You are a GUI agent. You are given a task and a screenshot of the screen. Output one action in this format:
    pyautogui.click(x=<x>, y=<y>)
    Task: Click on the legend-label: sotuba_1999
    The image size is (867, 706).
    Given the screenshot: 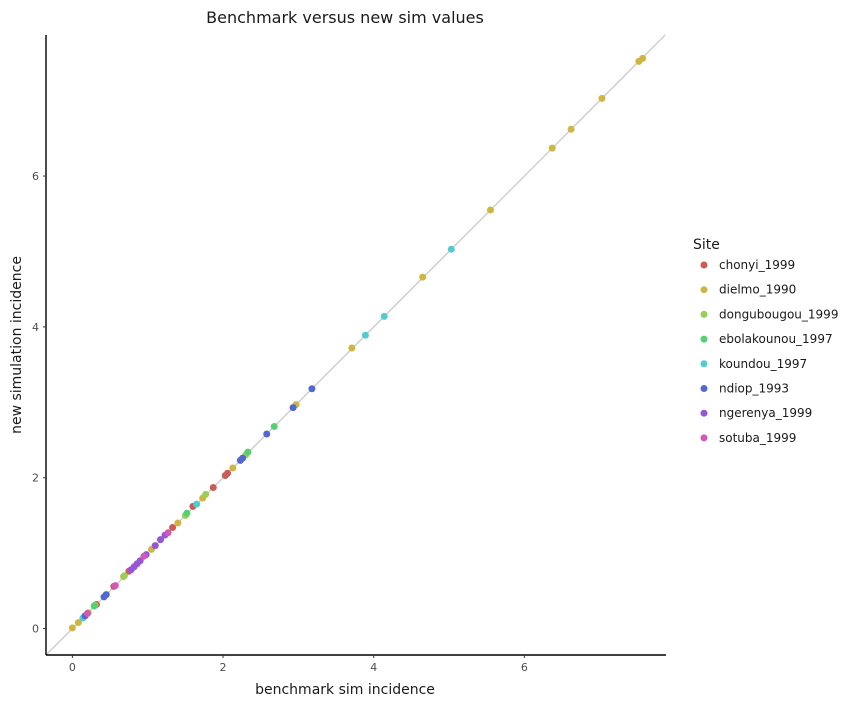 What is the action you would take?
    pyautogui.click(x=757, y=438)
    